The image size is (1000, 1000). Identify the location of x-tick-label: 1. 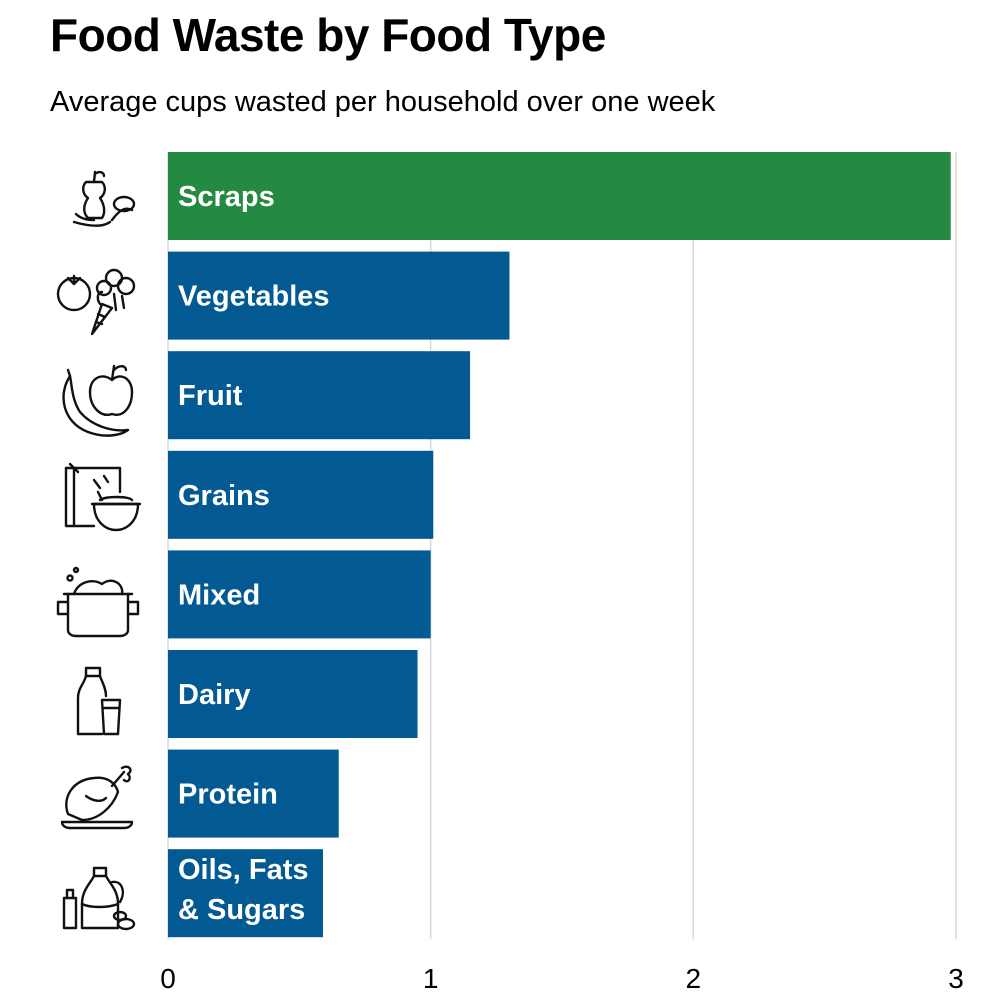
(431, 978).